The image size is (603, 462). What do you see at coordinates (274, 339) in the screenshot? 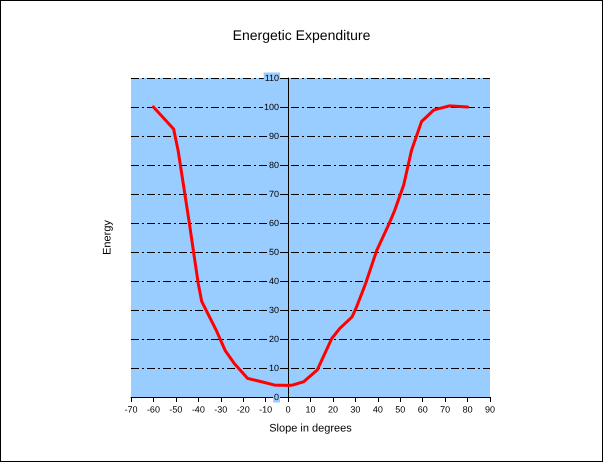
I see `y-tick-label: 20` at bounding box center [274, 339].